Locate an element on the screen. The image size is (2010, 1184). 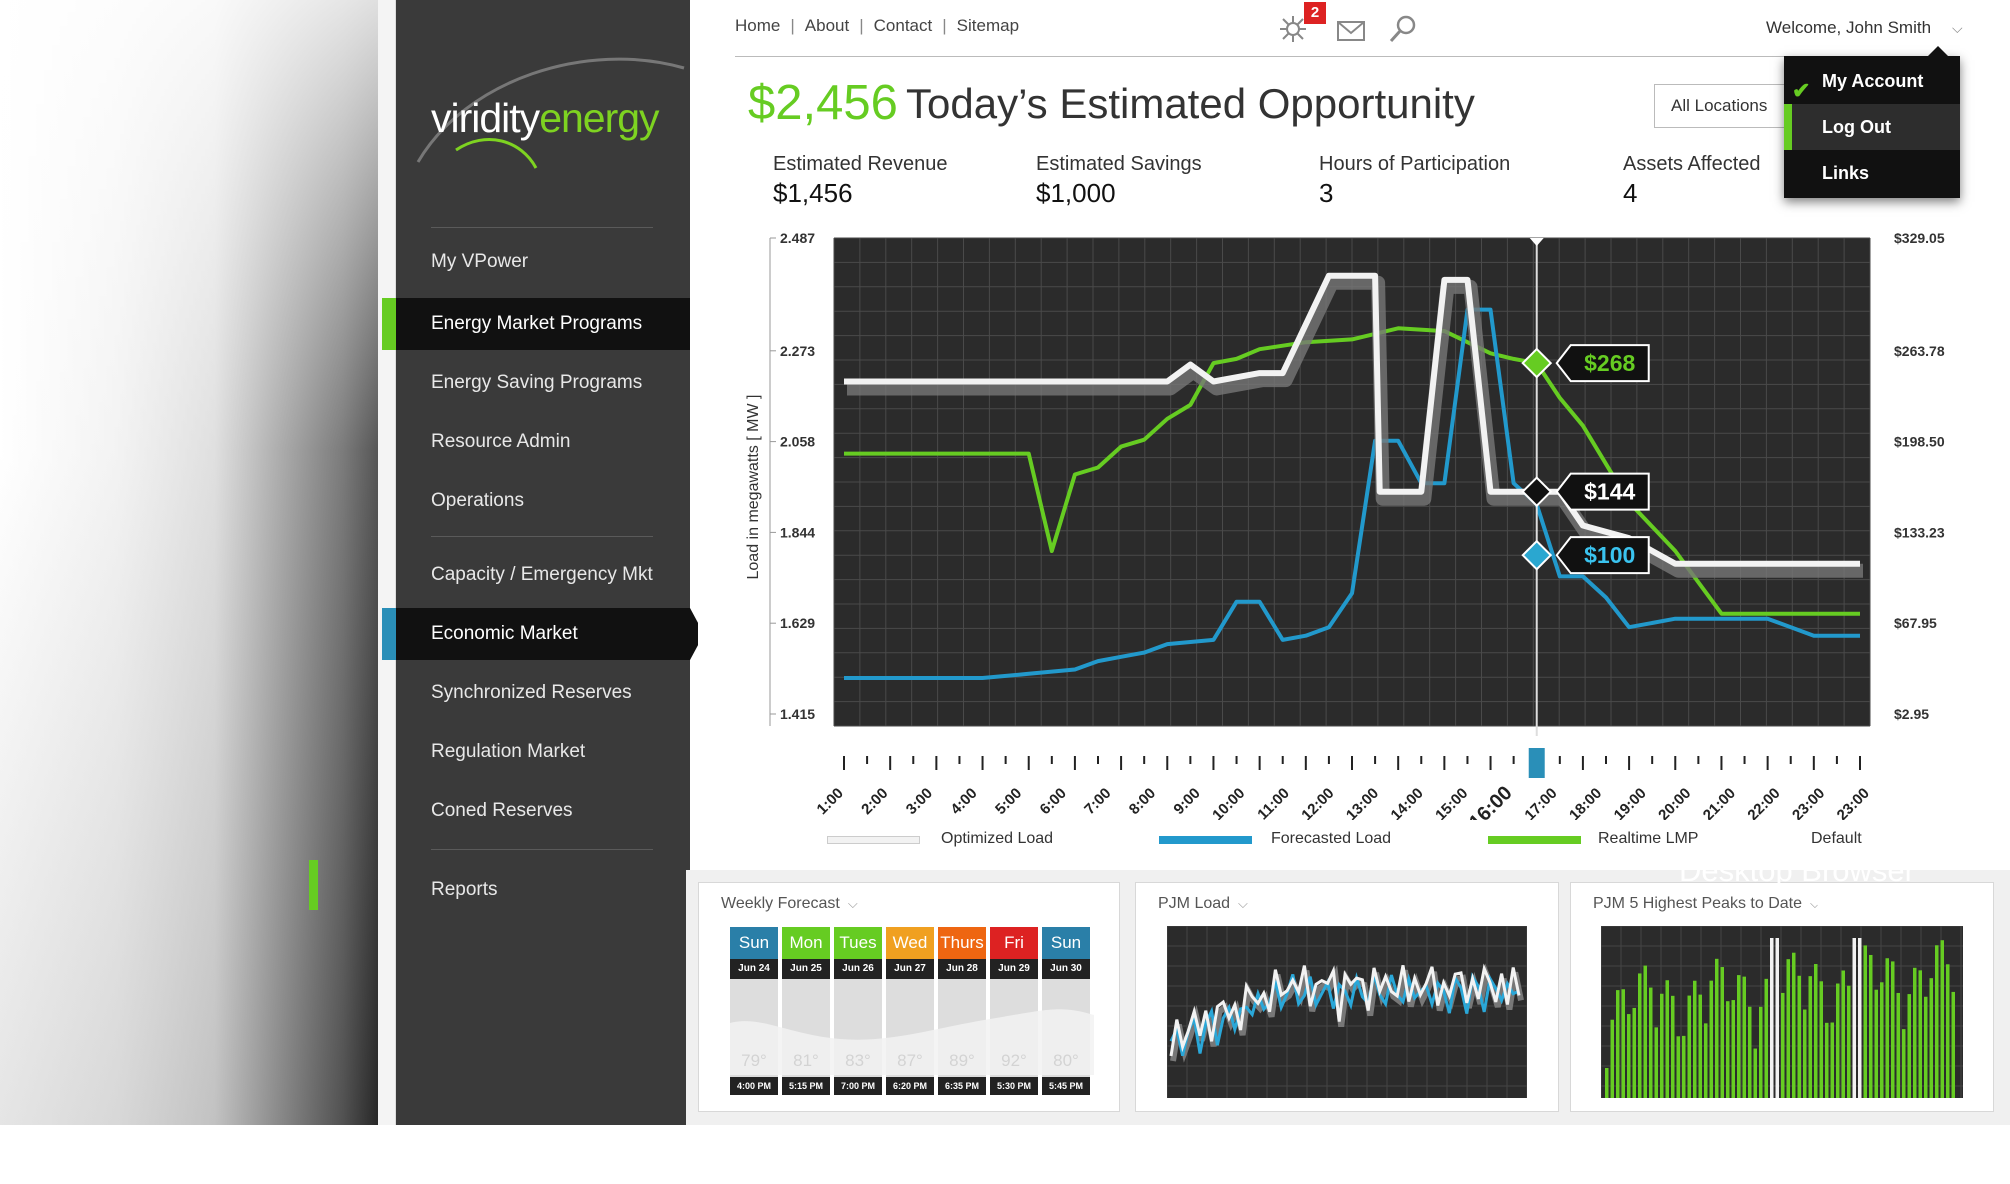
forecast-day-time: 5:15 PM is located at coordinates (806, 1086).